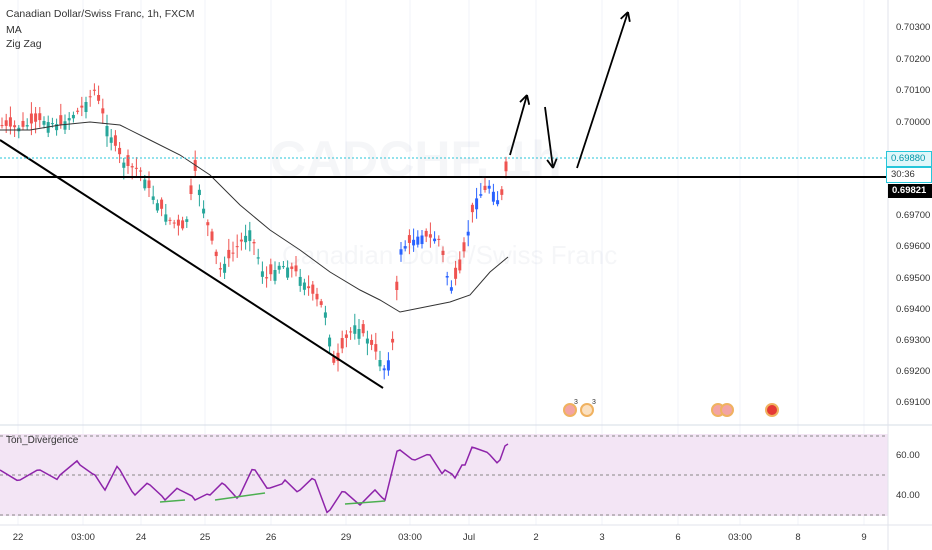 Image resolution: width=932 pixels, height=550 pixels. I want to click on countdown-badge: 30:36, so click(909, 175).